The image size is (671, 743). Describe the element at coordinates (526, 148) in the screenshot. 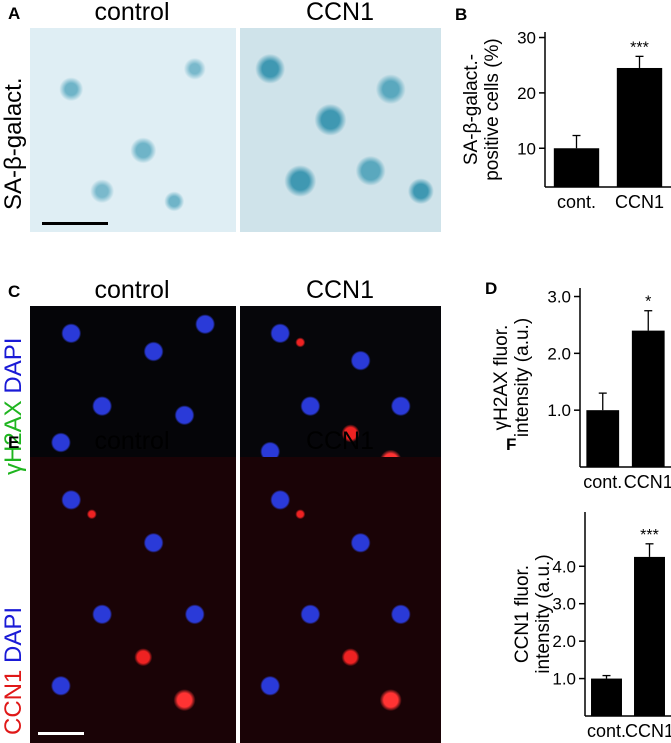

I see `y-tick-label: 10` at that location.